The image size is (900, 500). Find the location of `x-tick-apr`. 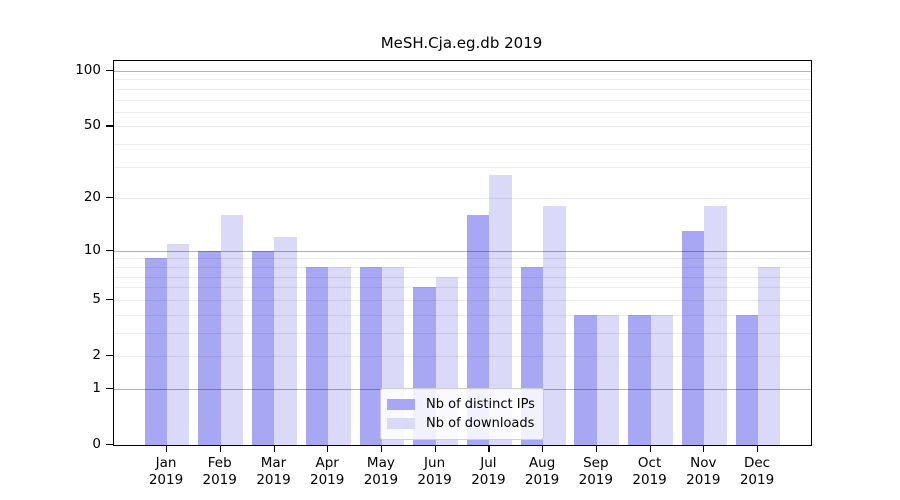

x-tick-apr is located at coordinates (328, 448).